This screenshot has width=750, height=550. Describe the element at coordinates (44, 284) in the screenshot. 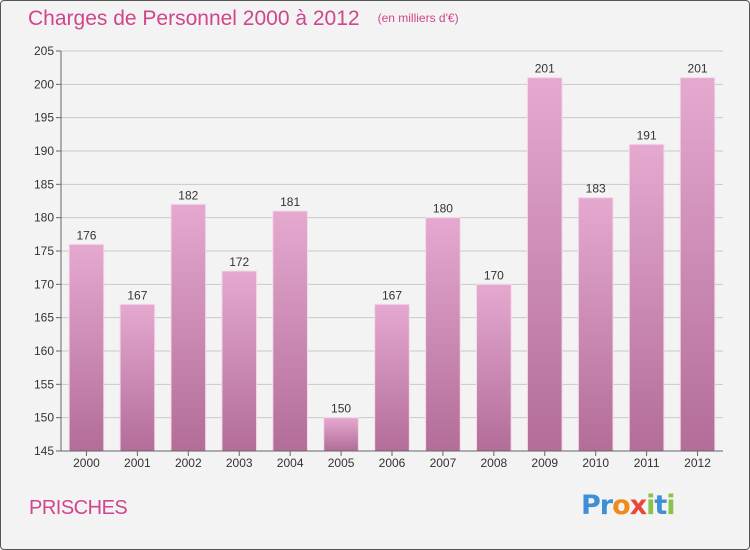

I see `y-tick-label: 170` at that location.